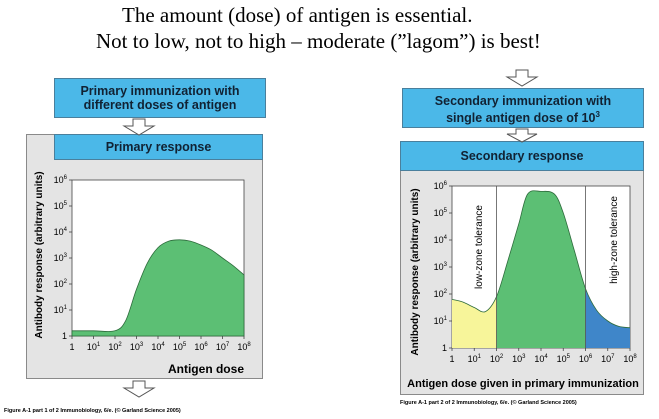 Image resolution: width=659 pixels, height=419 pixels. I want to click on secondary-response-curve, so click(541, 259).